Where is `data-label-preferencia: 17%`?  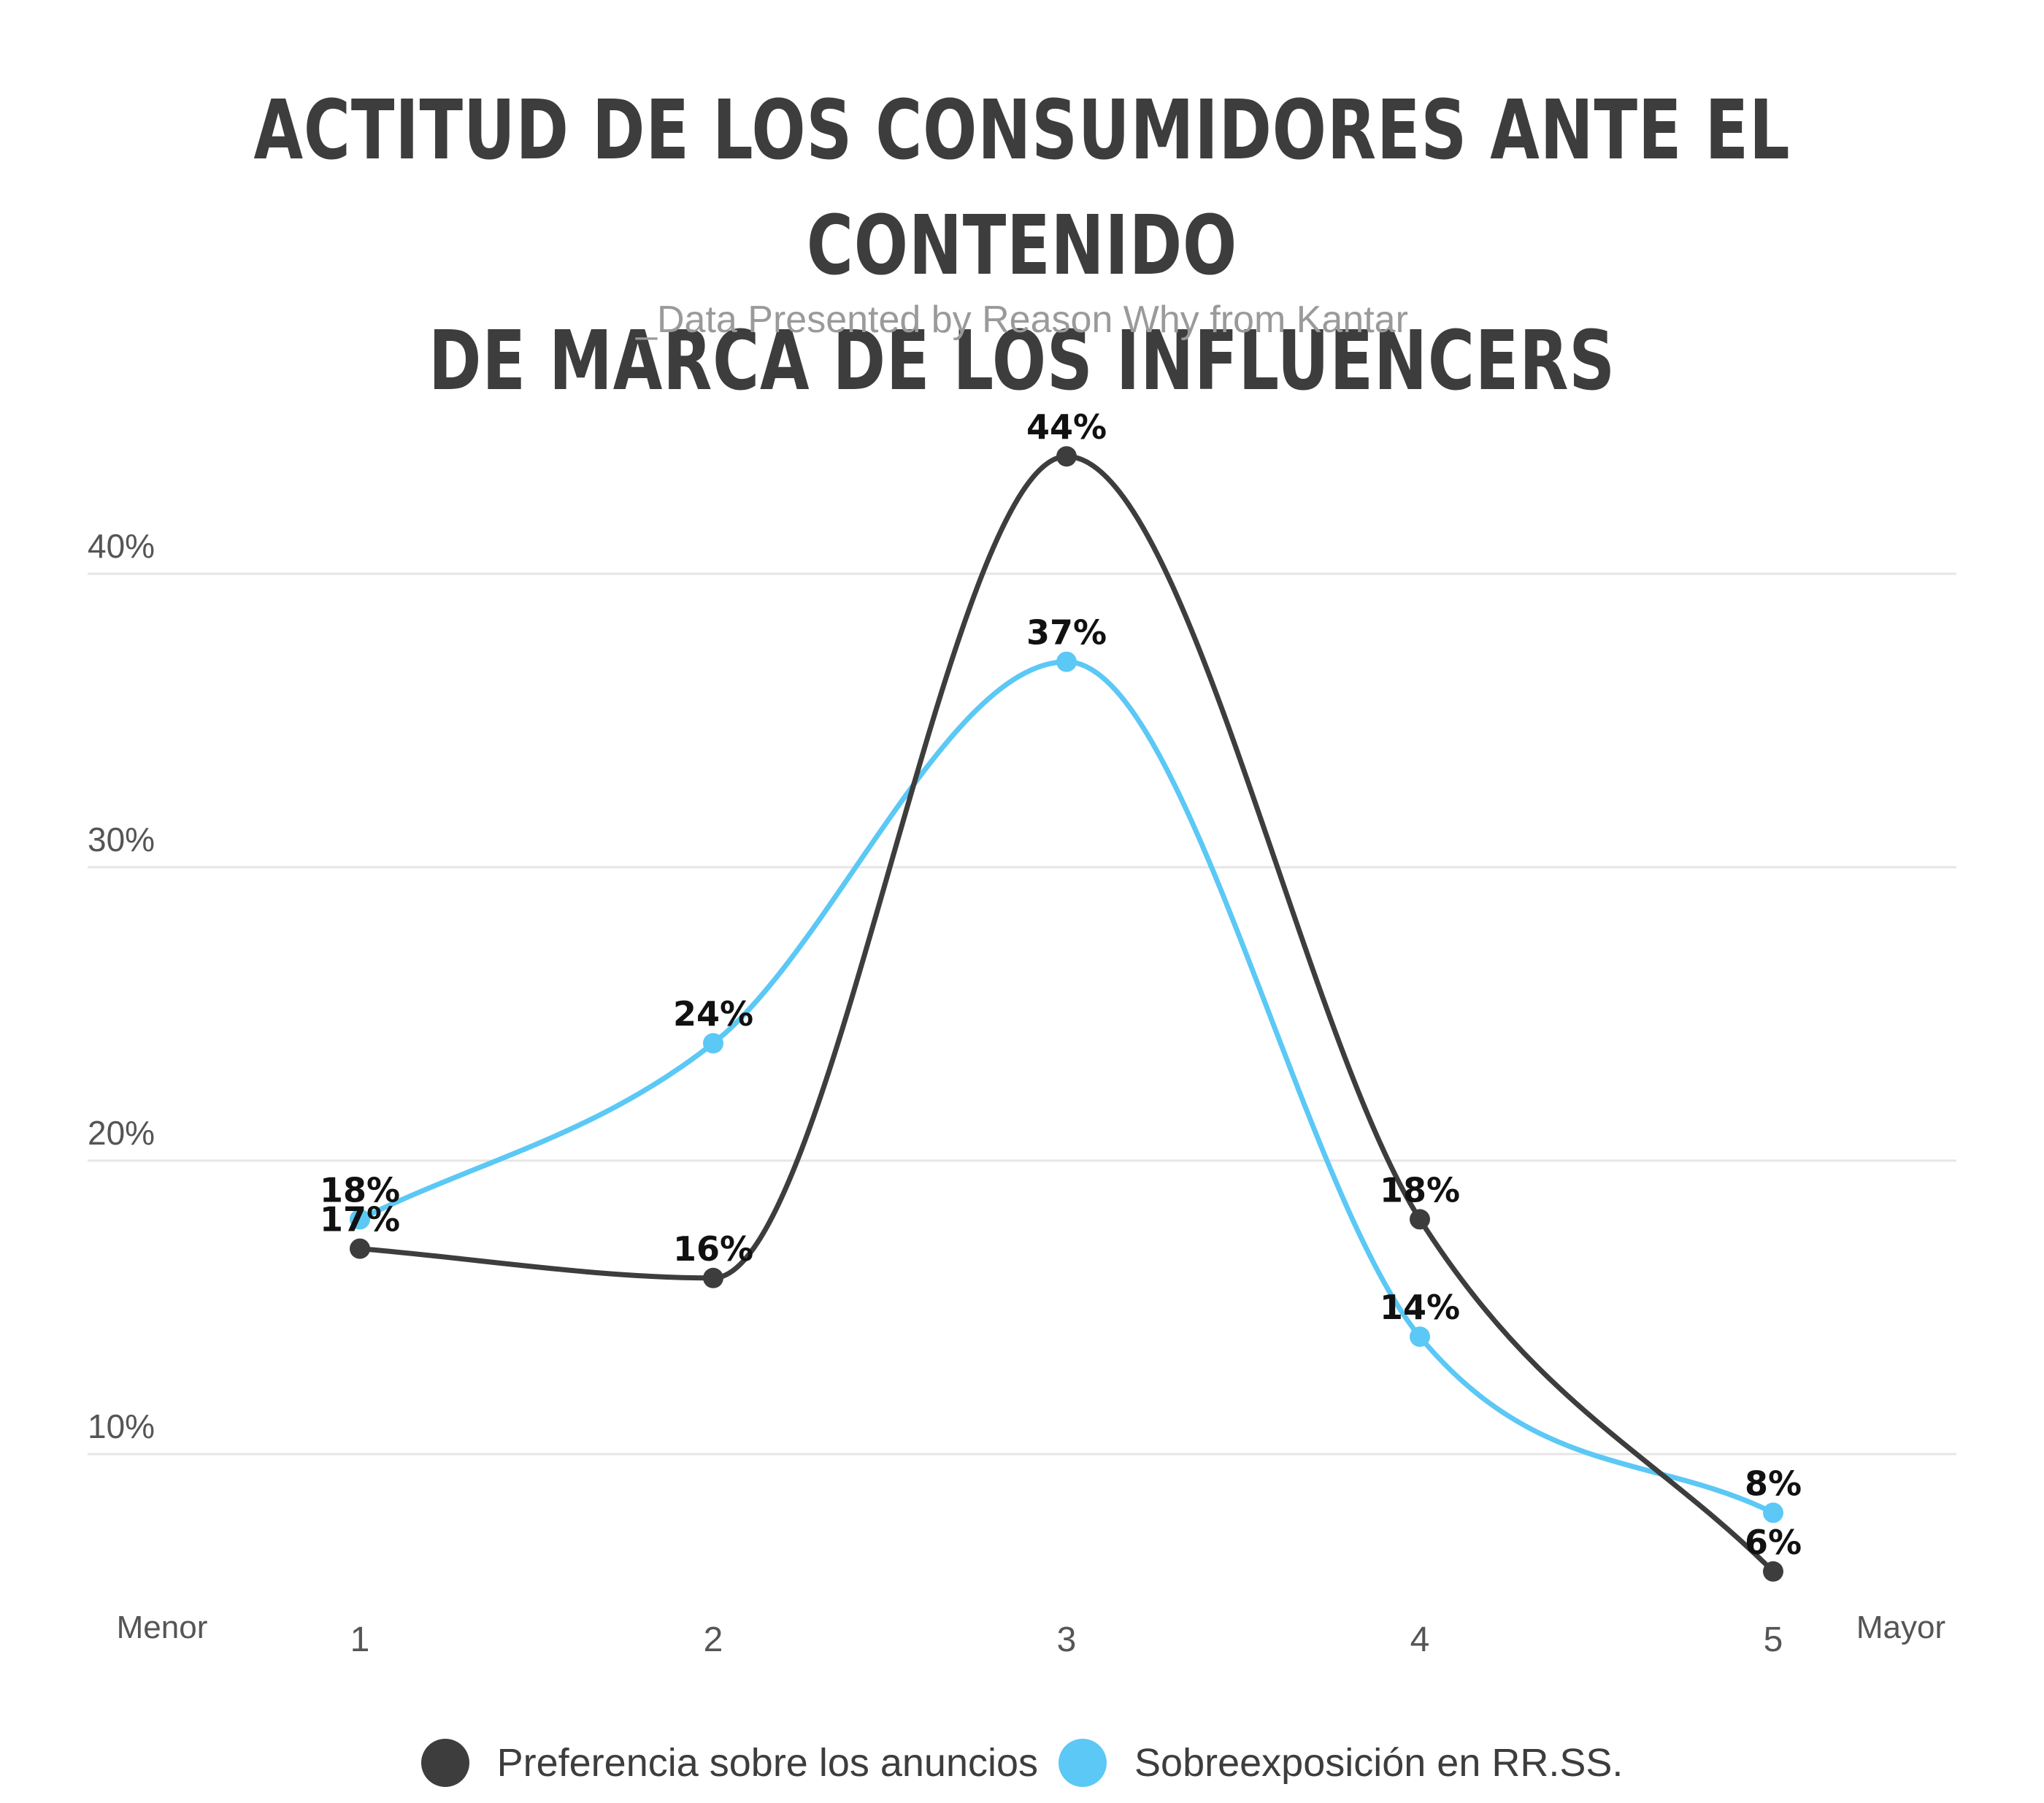
data-label-preferencia: 17% is located at coordinates (360, 1219).